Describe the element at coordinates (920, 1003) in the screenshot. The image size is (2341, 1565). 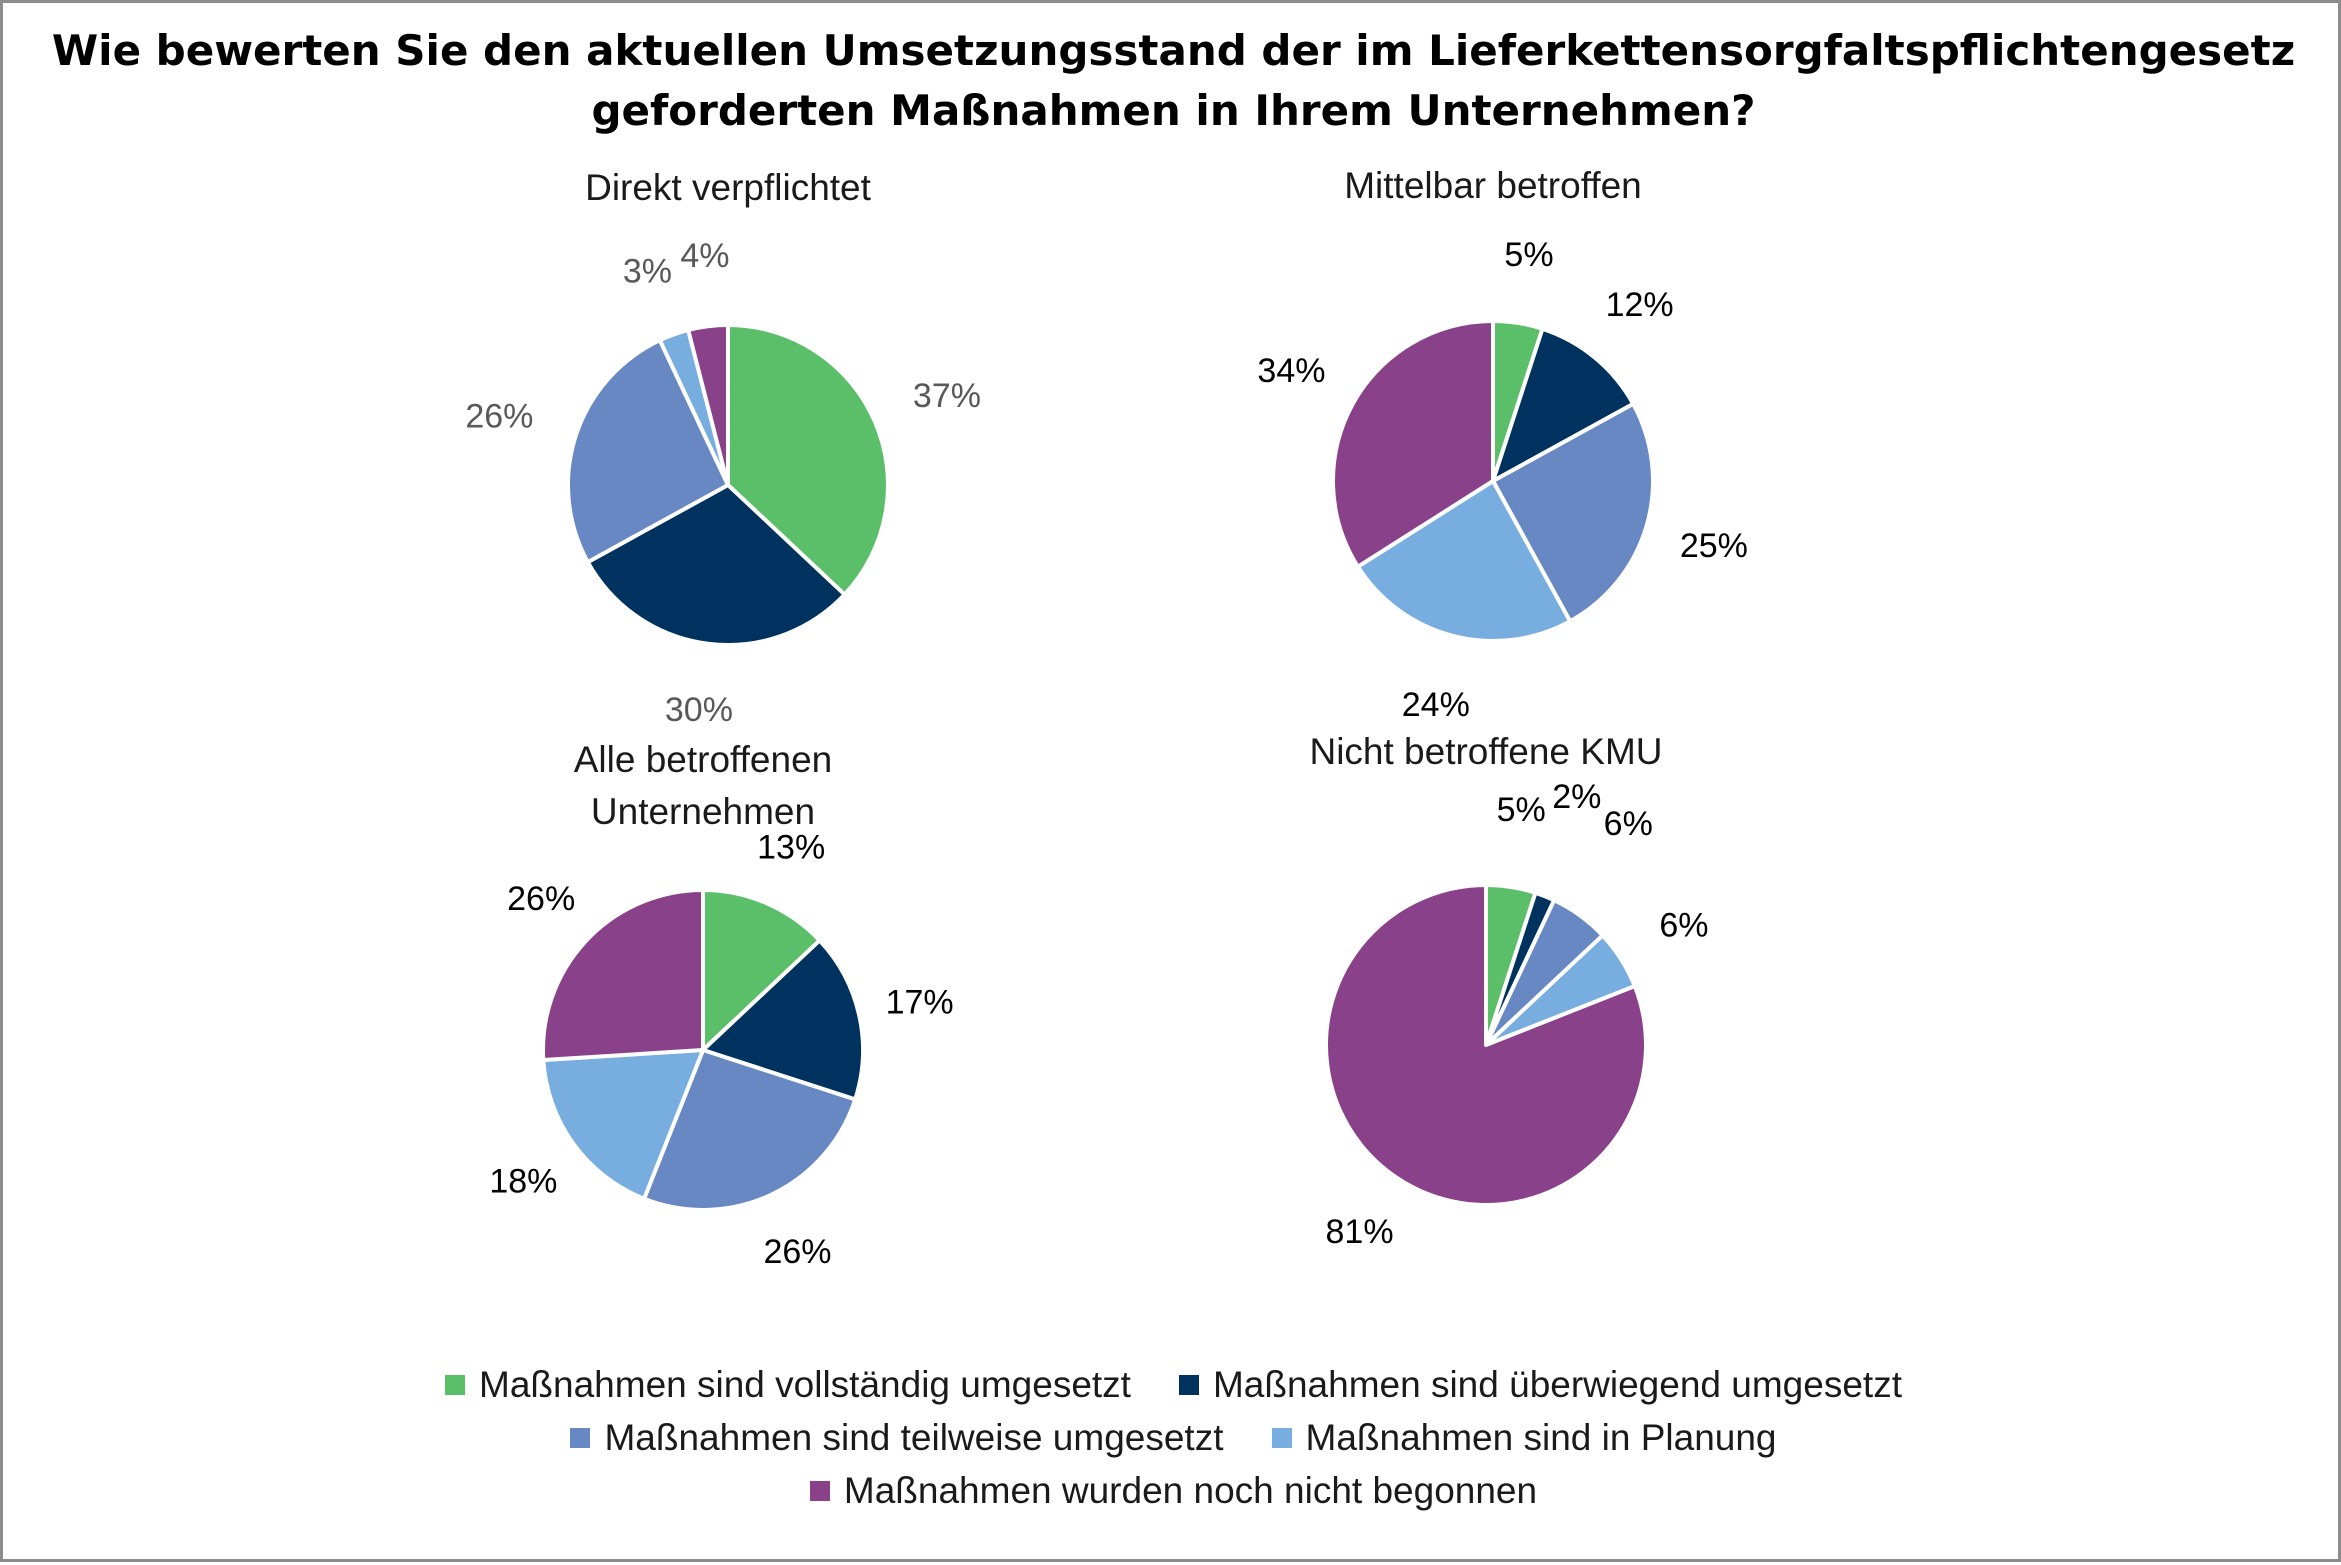
I see `pie-label-alle-betroffenen-ueberwiegend: 17%` at that location.